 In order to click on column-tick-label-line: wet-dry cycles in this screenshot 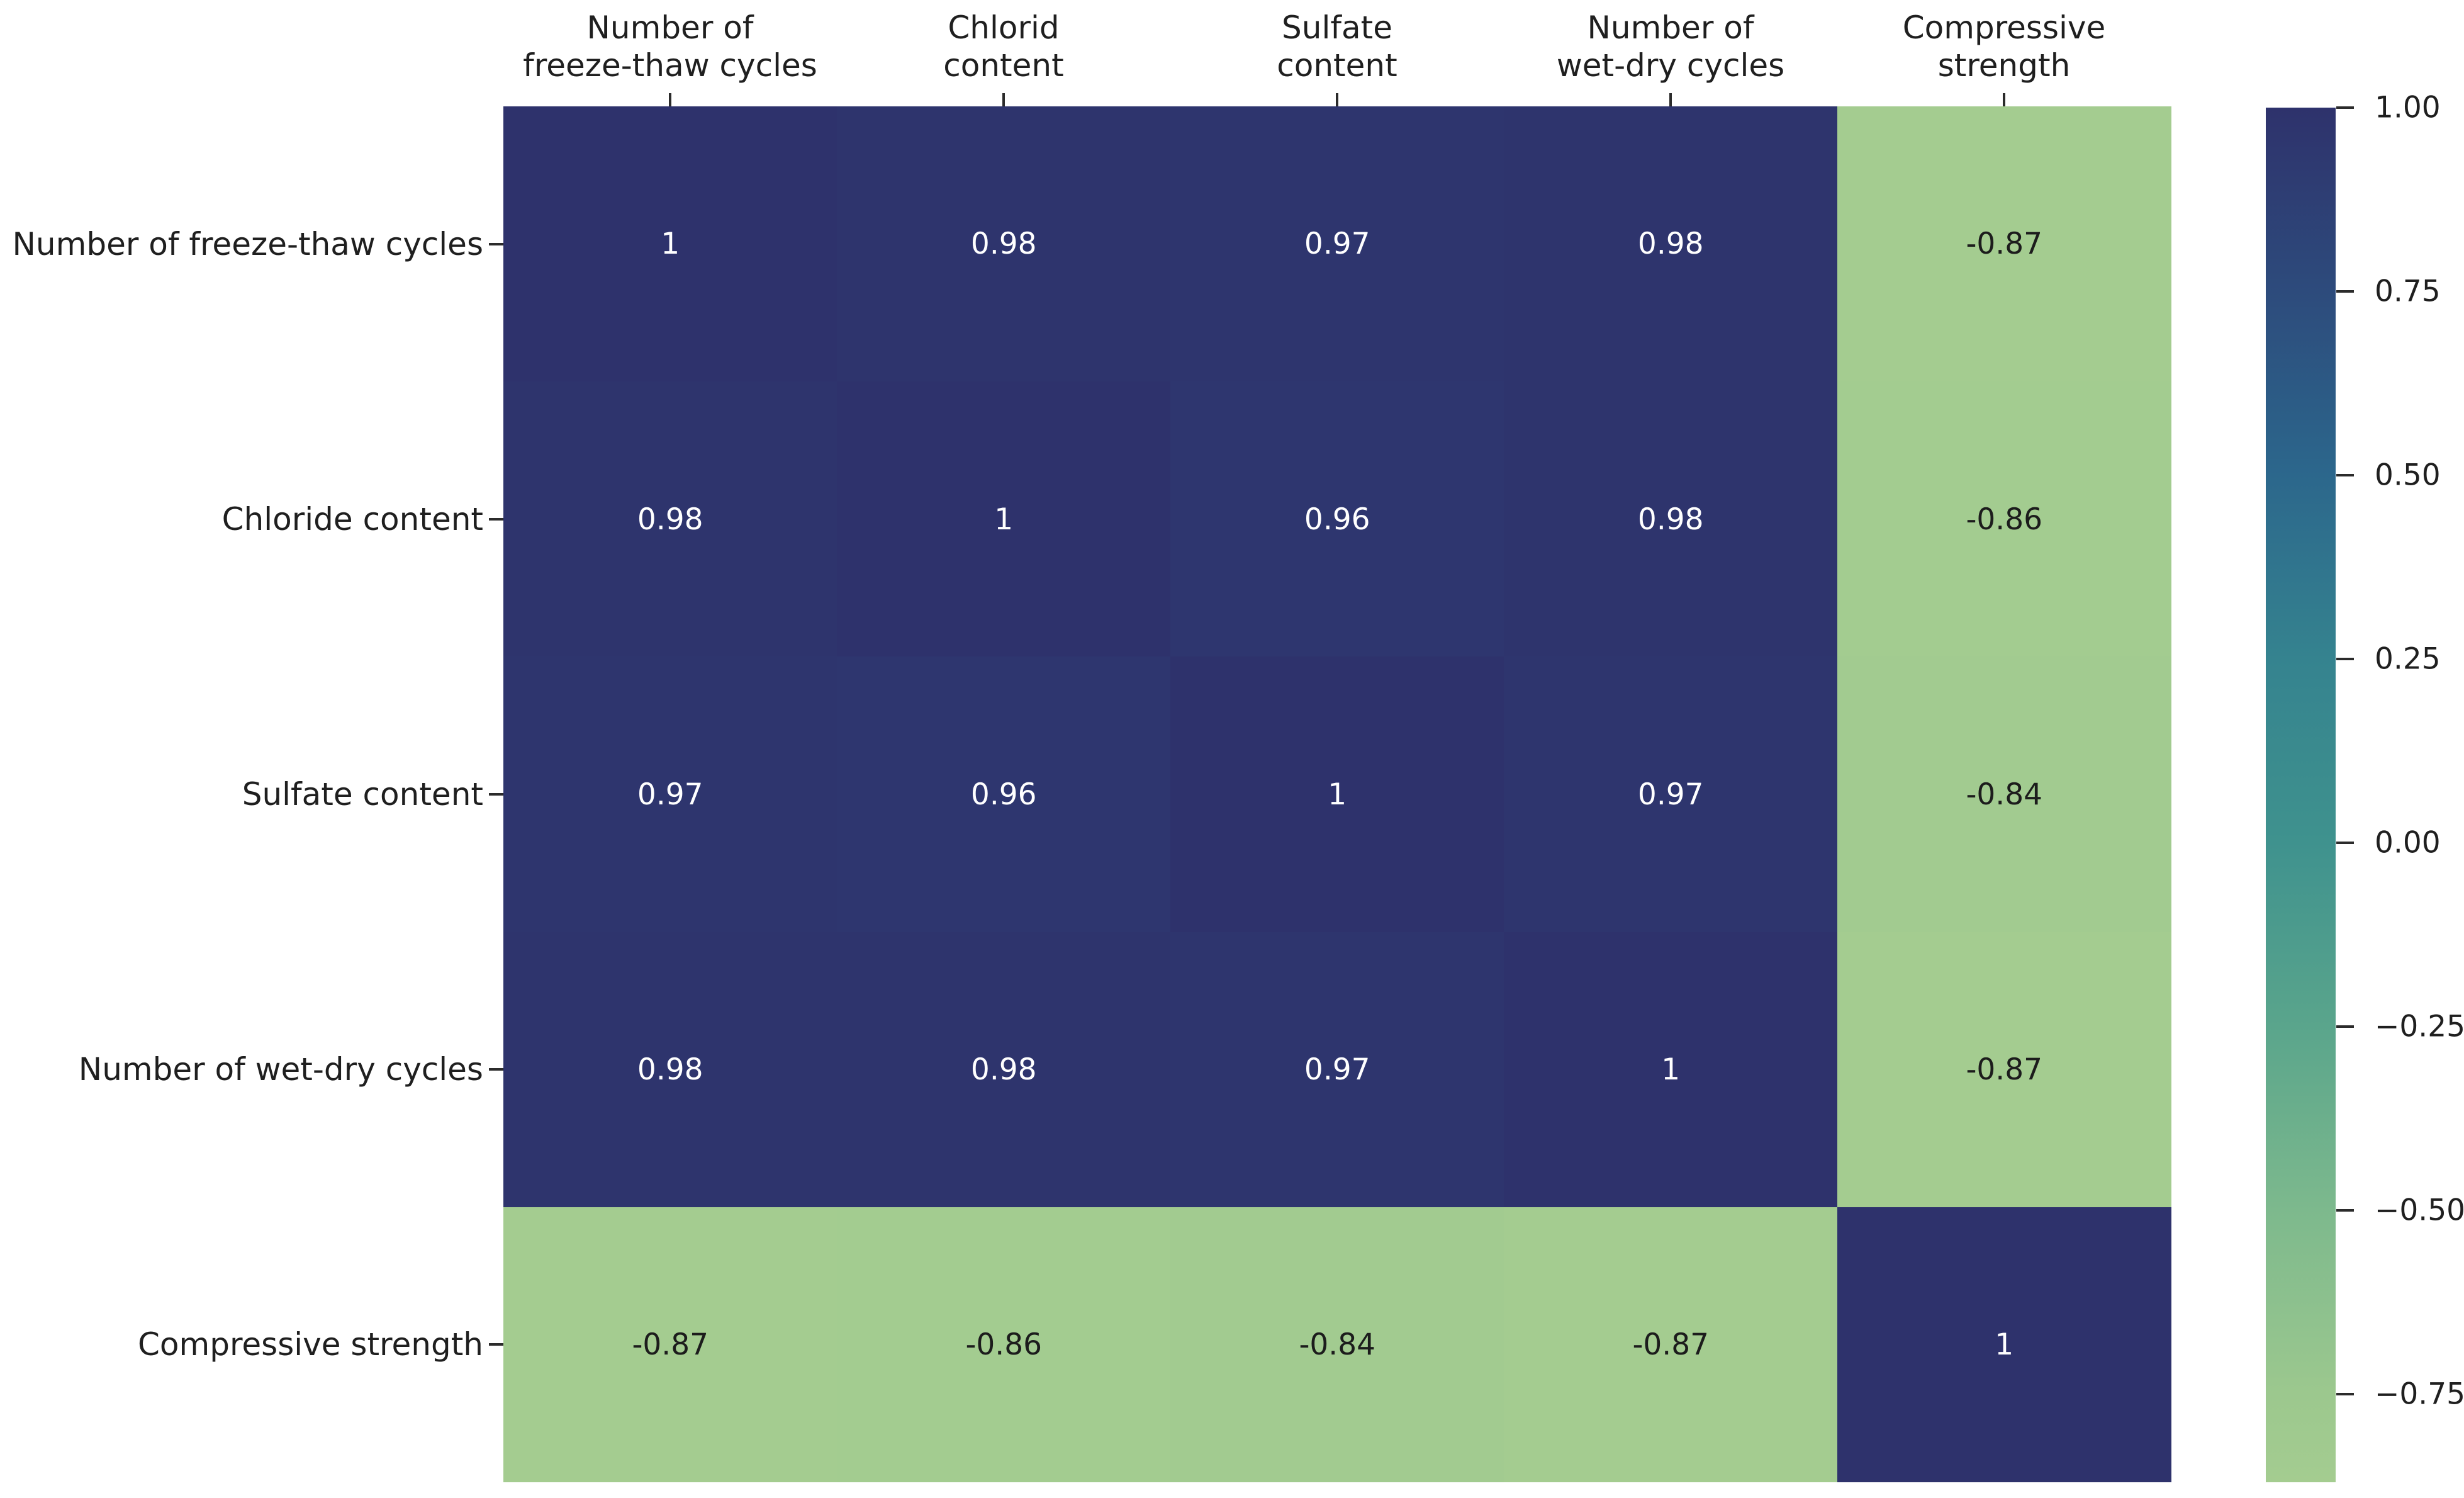, I will do `click(1670, 65)`.